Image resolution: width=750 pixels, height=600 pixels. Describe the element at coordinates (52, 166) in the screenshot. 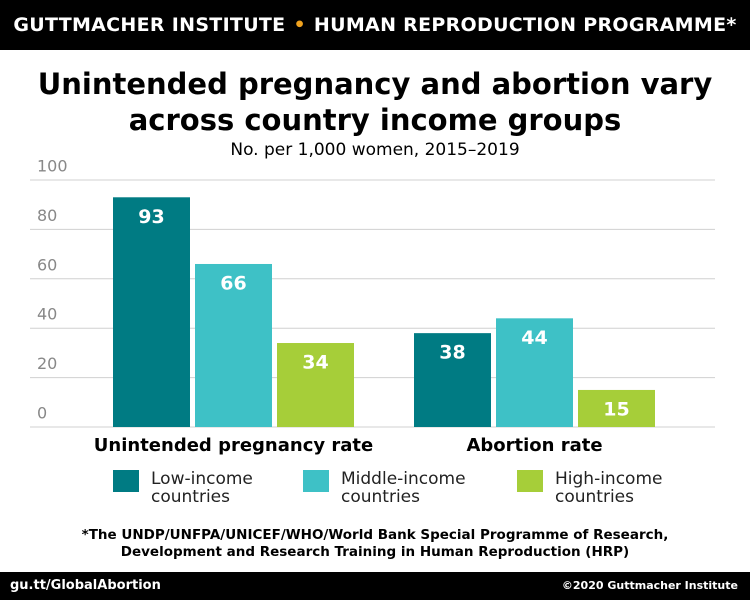

I see `y-tick-label: 100` at that location.